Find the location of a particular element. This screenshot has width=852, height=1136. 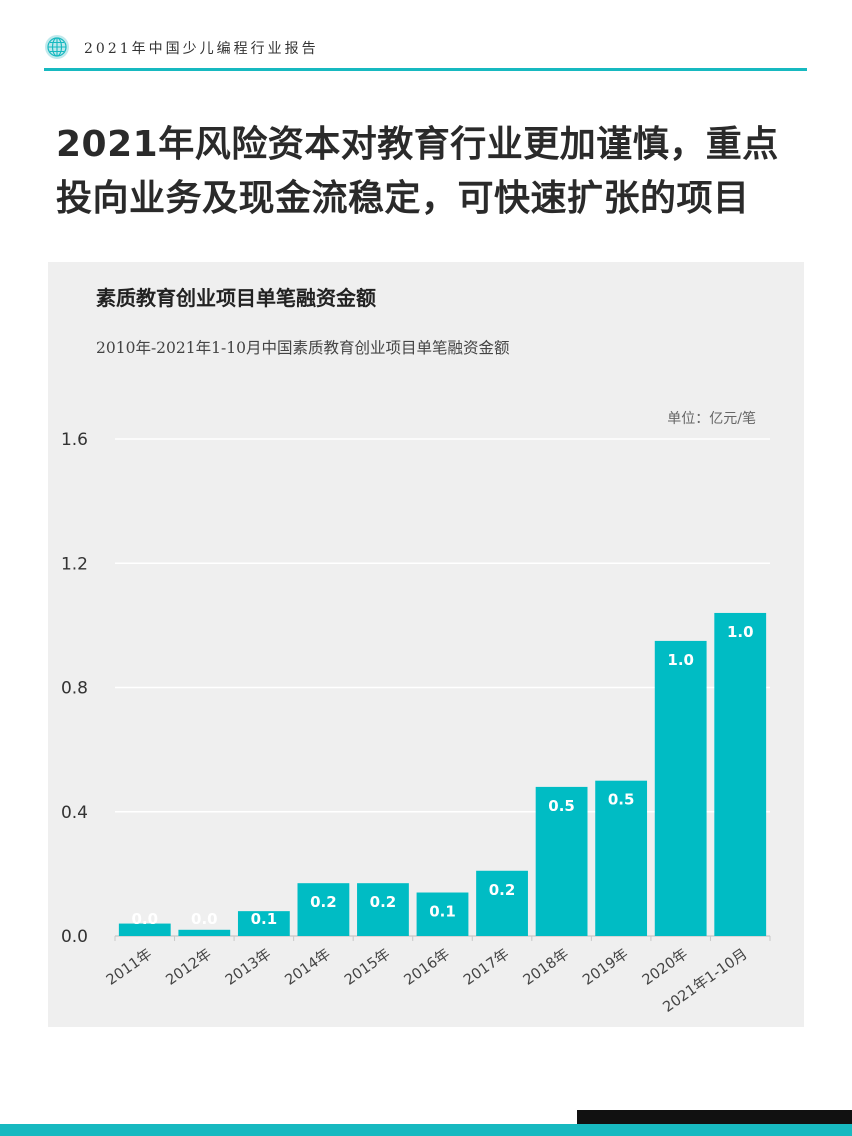

x-tick-label: 2012年 is located at coordinates (189, 966).